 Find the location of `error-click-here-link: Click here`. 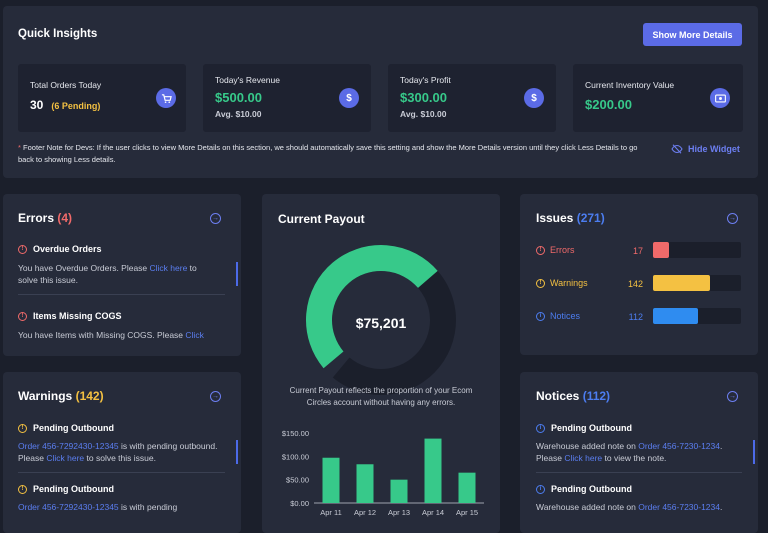

error-click-here-link: Click here is located at coordinates (168, 268).